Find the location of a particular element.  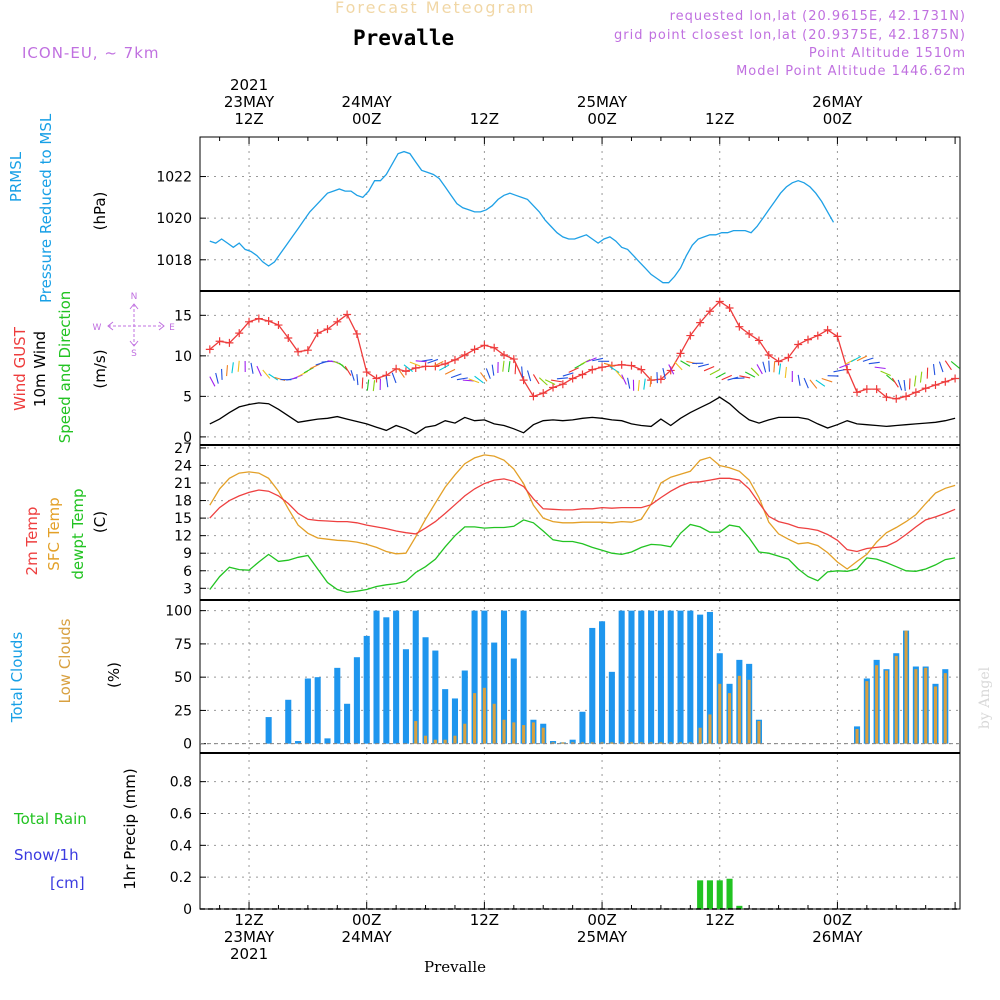

y-tick-label: 10 is located at coordinates (183, 357).